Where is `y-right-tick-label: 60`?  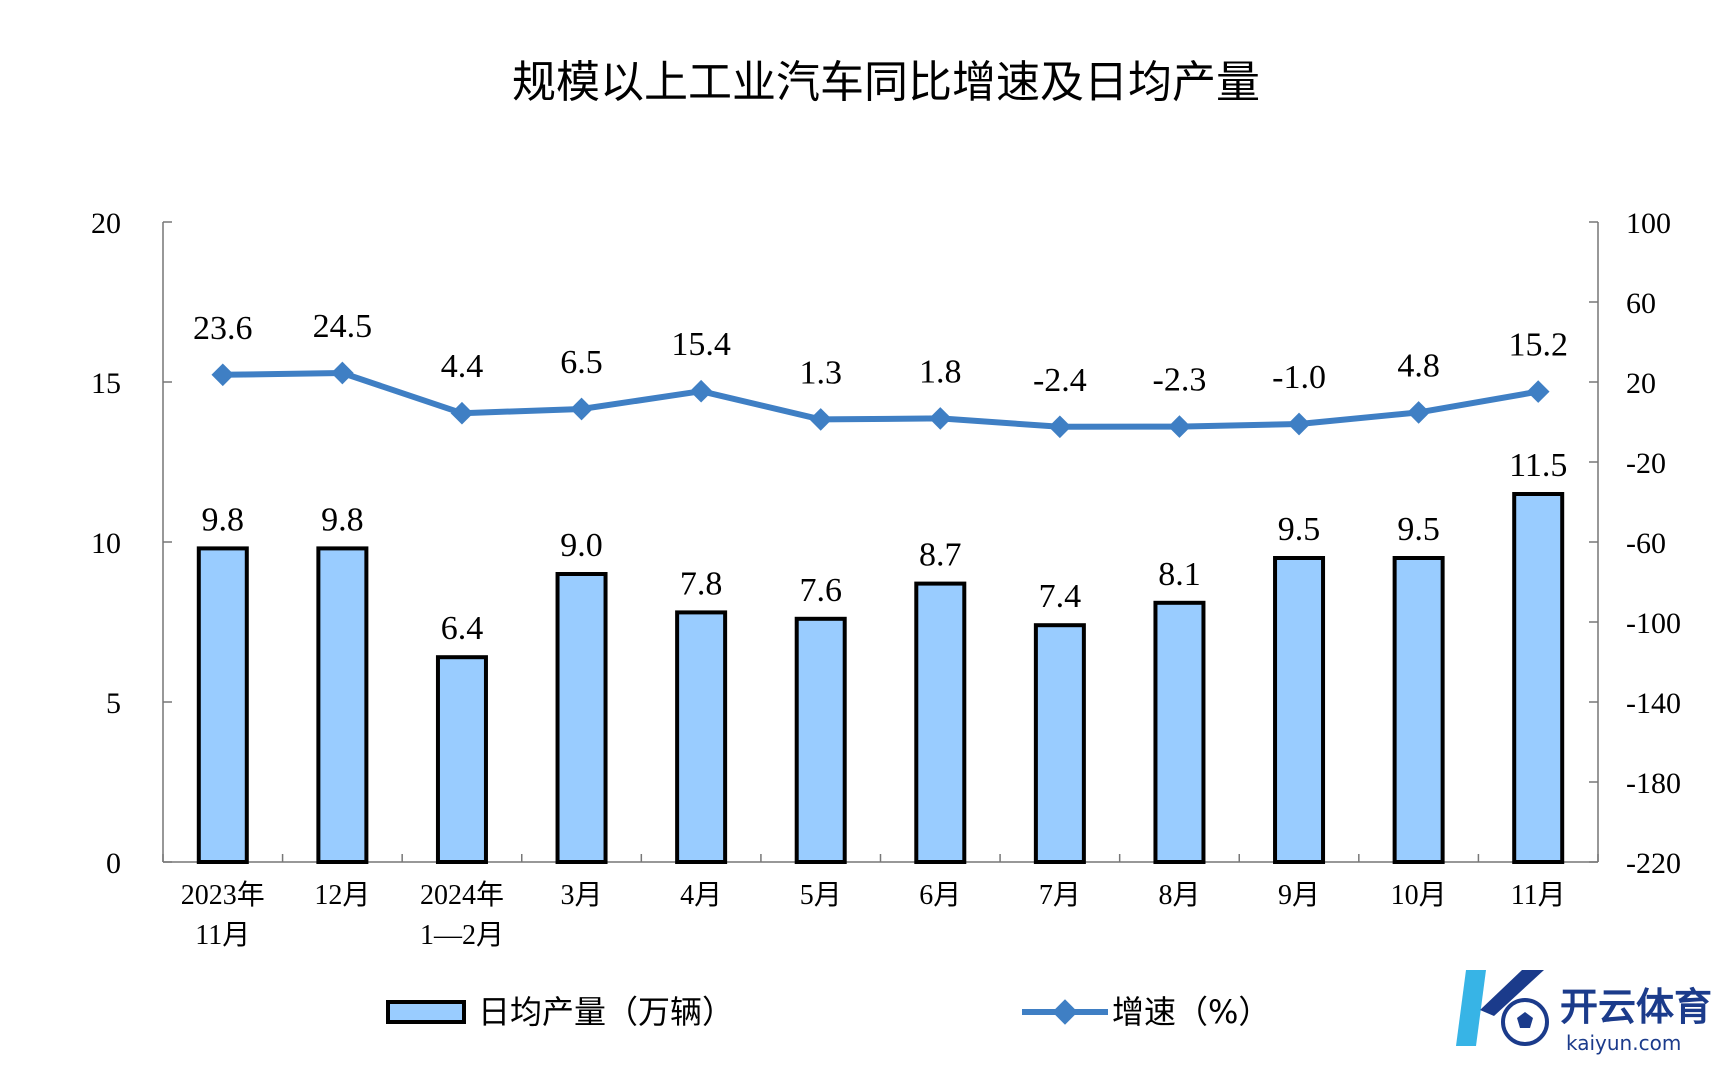
y-right-tick-label: 60 is located at coordinates (1641, 303).